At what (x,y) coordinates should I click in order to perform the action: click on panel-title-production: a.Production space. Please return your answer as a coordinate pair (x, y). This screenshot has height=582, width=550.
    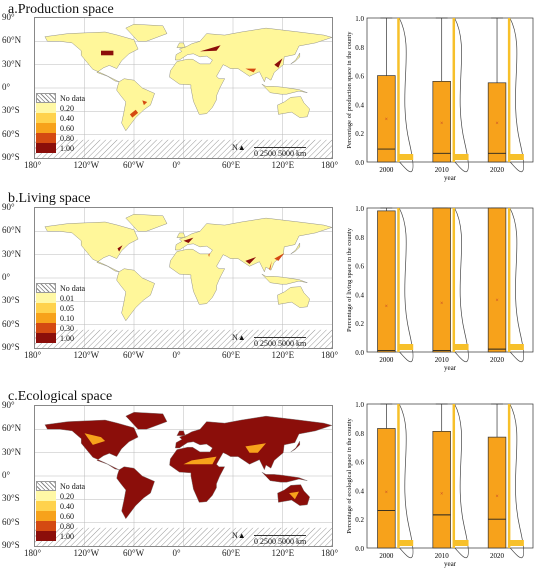
    Looking at the image, I should click on (61, 9).